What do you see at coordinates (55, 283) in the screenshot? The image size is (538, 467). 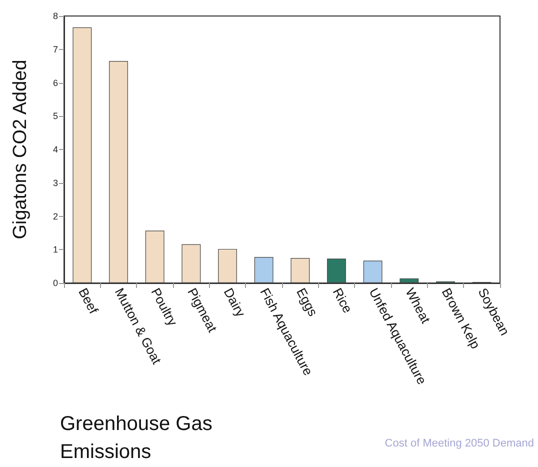 I see `y-tick-label: 0` at bounding box center [55, 283].